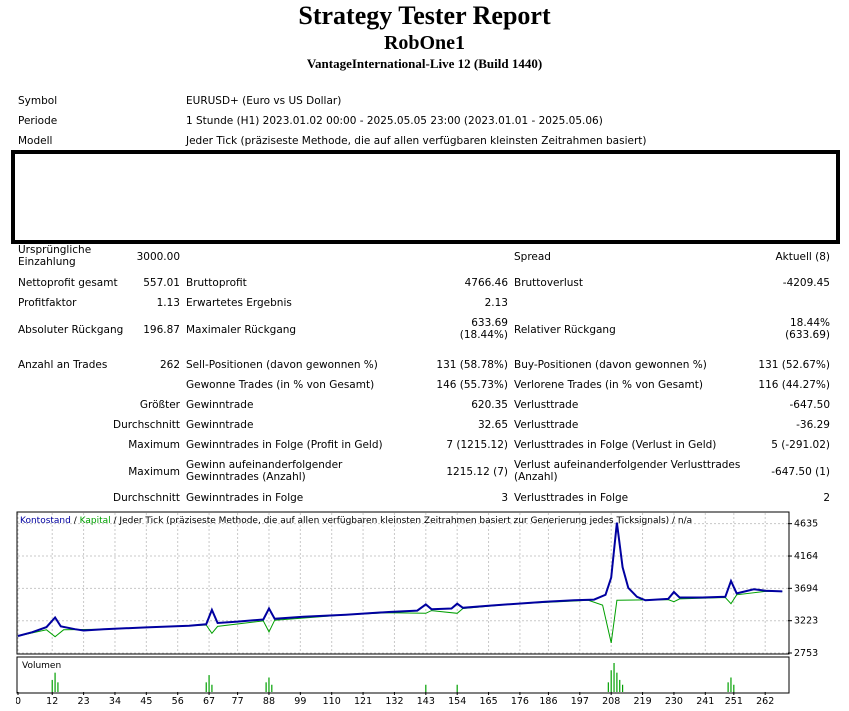 Image resolution: width=849 pixels, height=711 pixels. What do you see at coordinates (284, 445) in the screenshot?
I see `max-cons-wins-label: Gewinntrades in Folge (Profit in Geld)` at bounding box center [284, 445].